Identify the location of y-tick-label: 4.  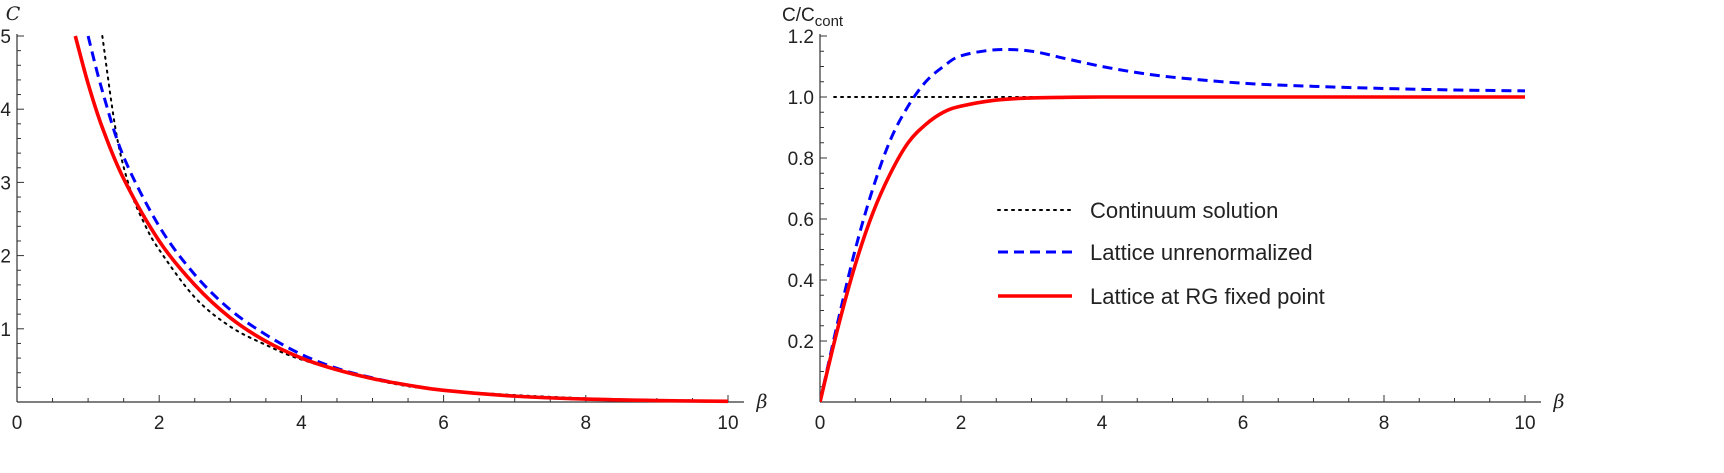
(5, 110).